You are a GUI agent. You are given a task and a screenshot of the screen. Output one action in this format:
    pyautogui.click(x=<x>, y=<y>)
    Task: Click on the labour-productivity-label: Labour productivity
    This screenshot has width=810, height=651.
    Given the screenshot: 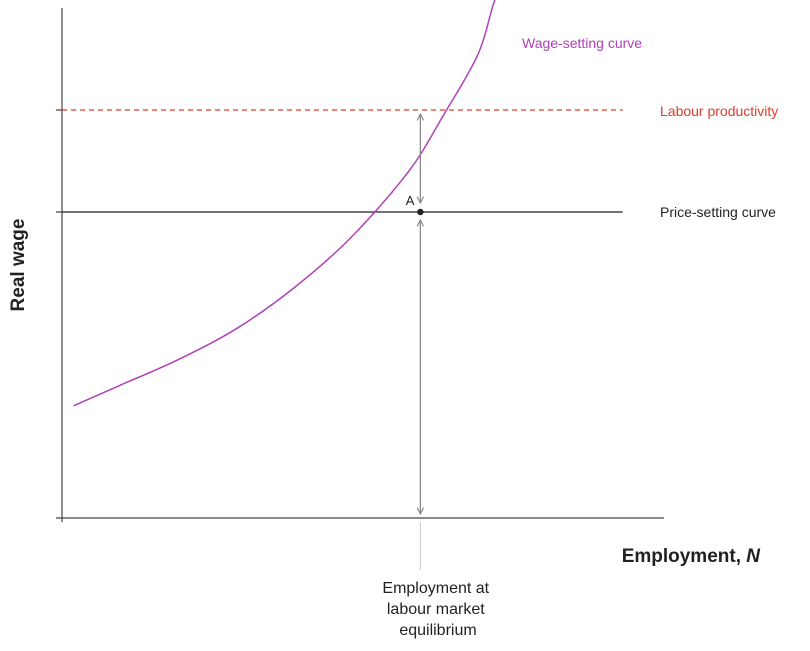 What is the action you would take?
    pyautogui.click(x=719, y=111)
    